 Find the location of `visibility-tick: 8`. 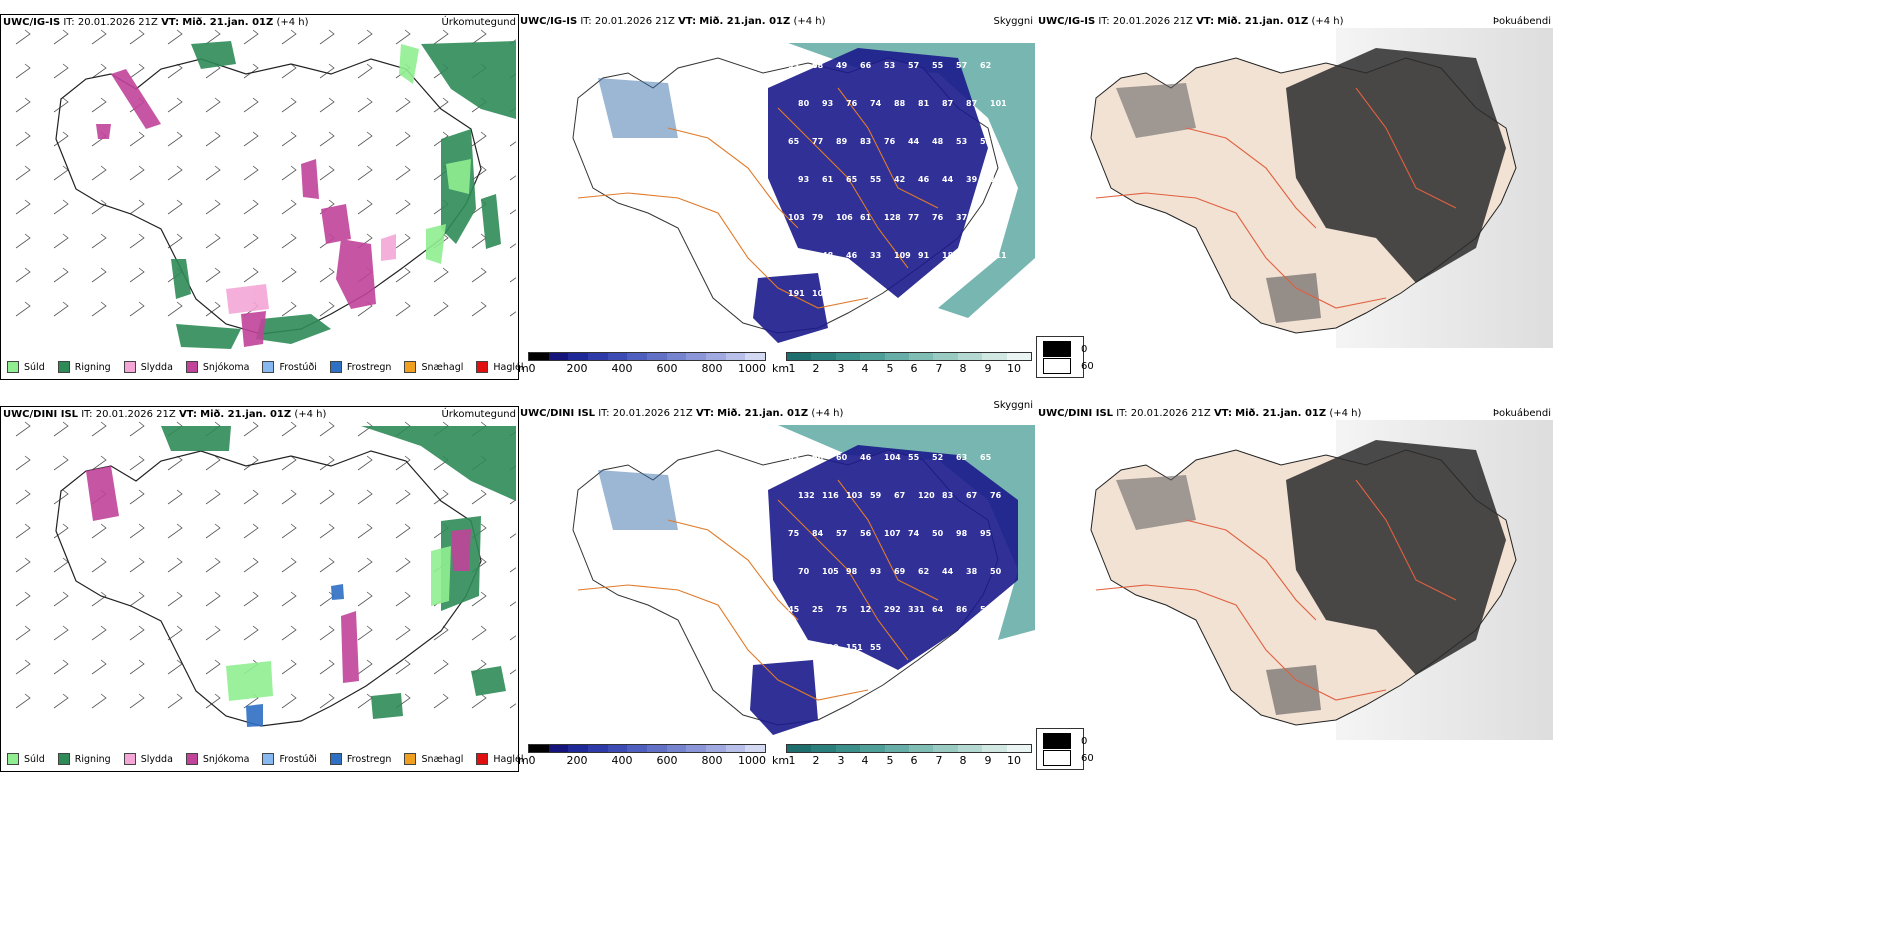

visibility-tick: 8 is located at coordinates (963, 368).